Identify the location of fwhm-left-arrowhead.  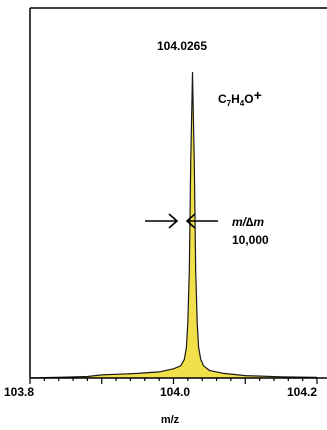
(173, 221).